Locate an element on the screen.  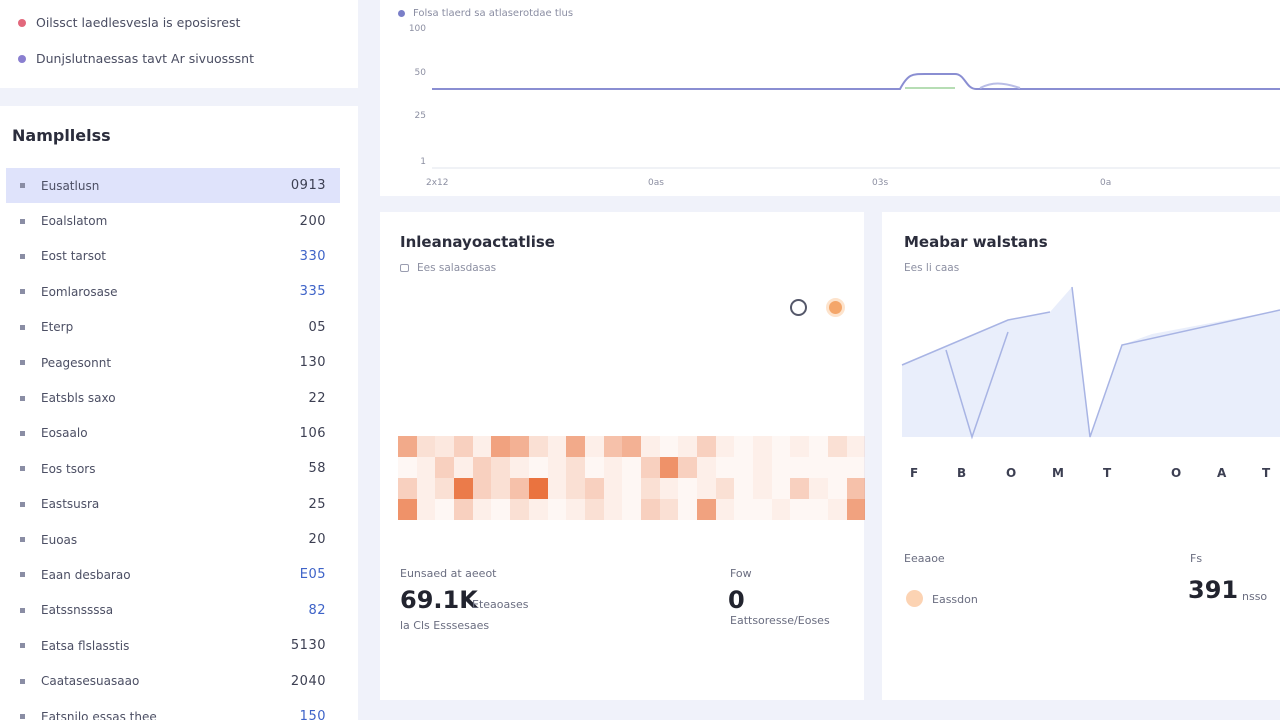
list-item-value: 20 is located at coordinates (317, 540).